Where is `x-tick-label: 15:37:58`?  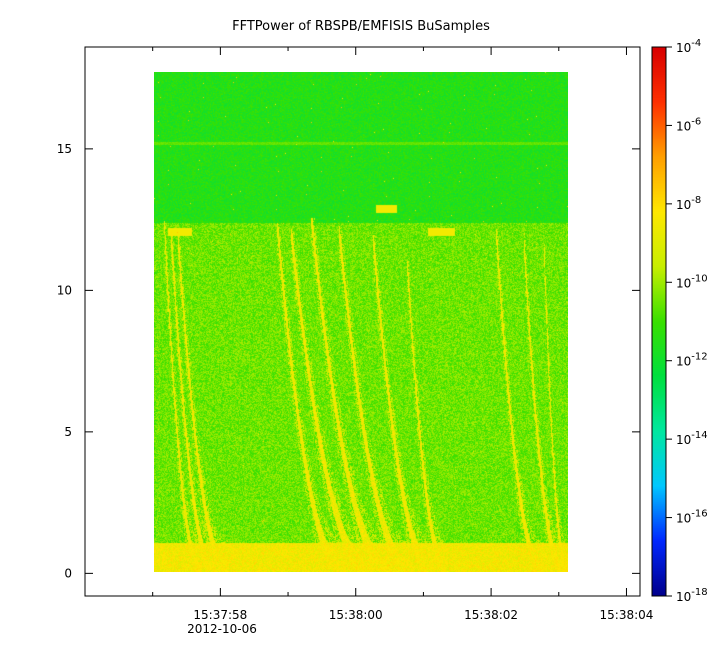 x-tick-label: 15:37:58 is located at coordinates (220, 615).